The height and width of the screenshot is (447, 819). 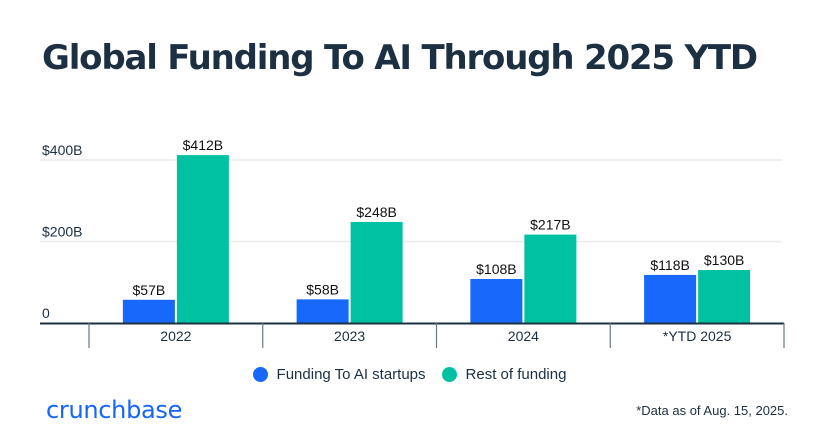 What do you see at coordinates (351, 374) in the screenshot?
I see `legend-label: Funding To AI startups` at bounding box center [351, 374].